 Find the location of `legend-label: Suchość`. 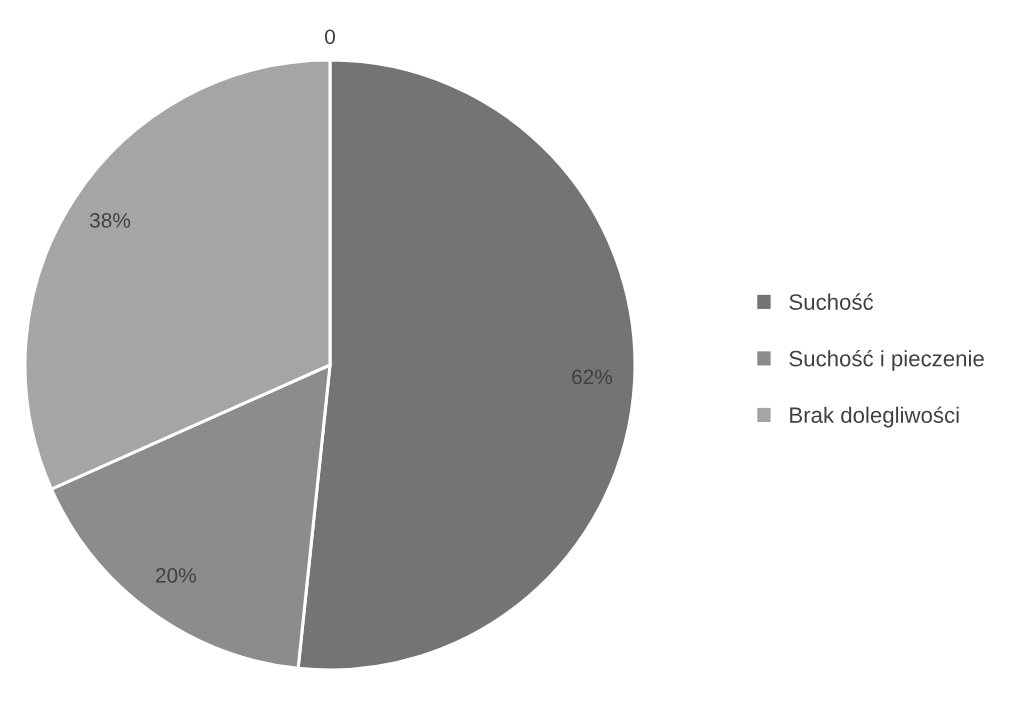

legend-label: Suchość is located at coordinates (831, 301).